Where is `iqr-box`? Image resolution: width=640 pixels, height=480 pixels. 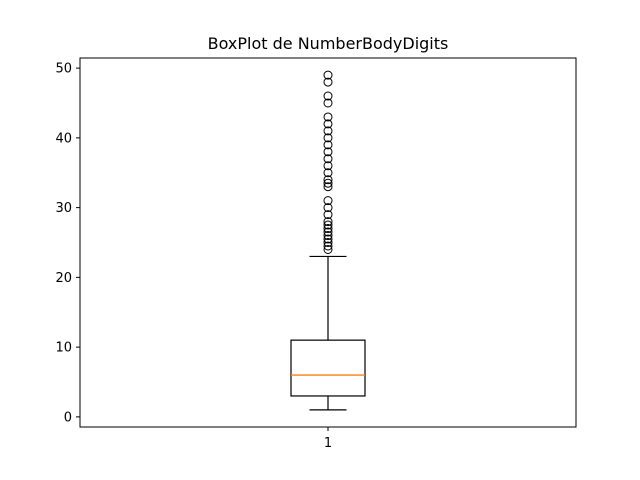
iqr-box is located at coordinates (328, 368).